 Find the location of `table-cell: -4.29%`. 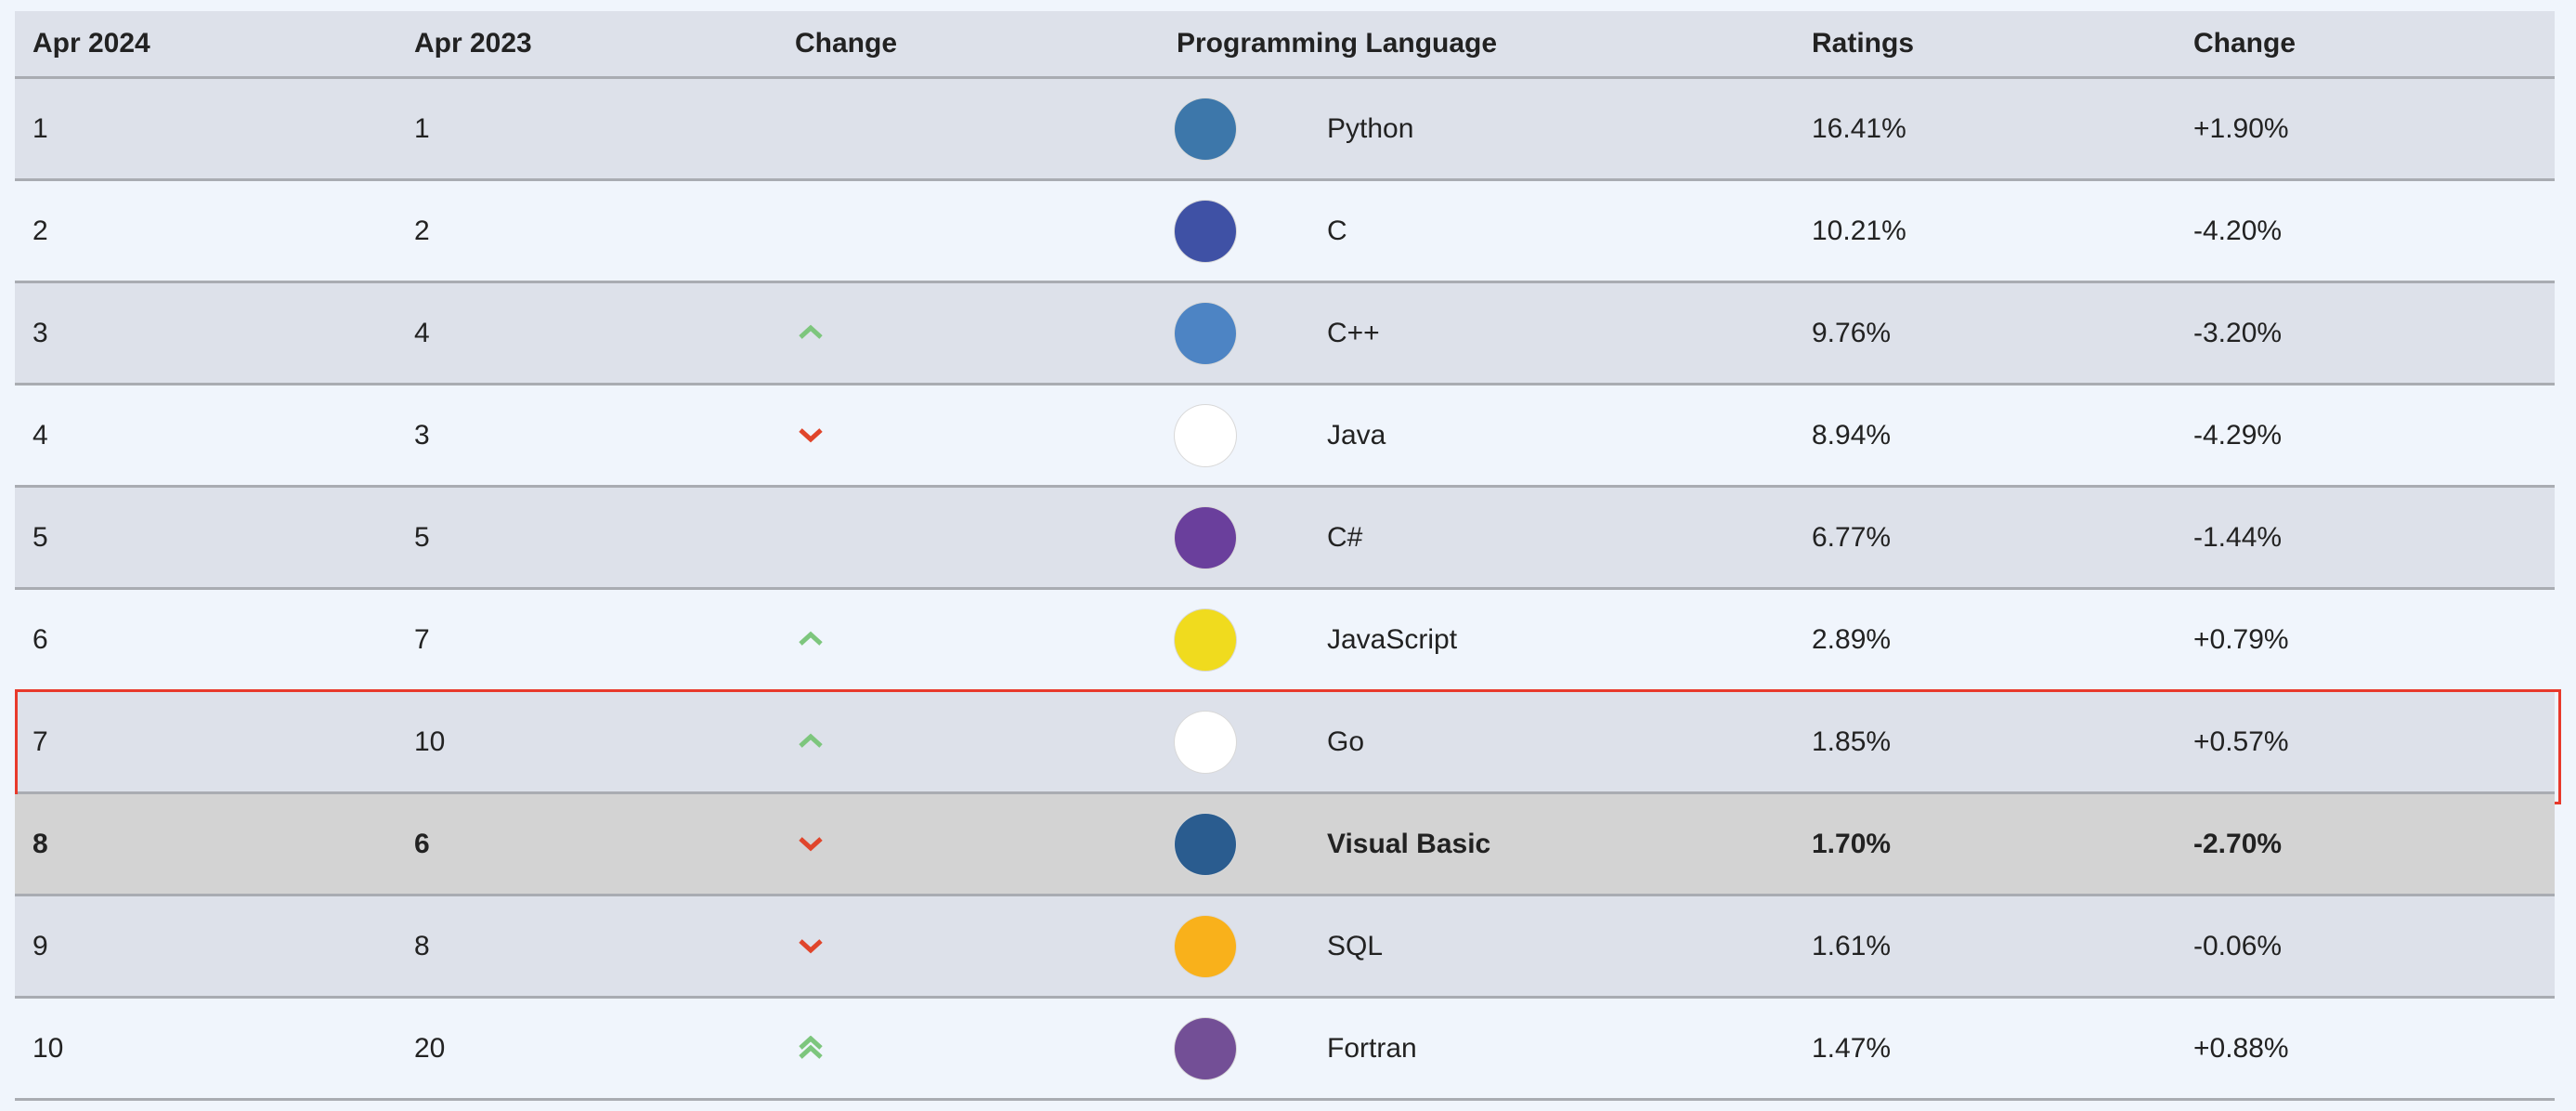

table-cell: -4.29% is located at coordinates (2238, 435).